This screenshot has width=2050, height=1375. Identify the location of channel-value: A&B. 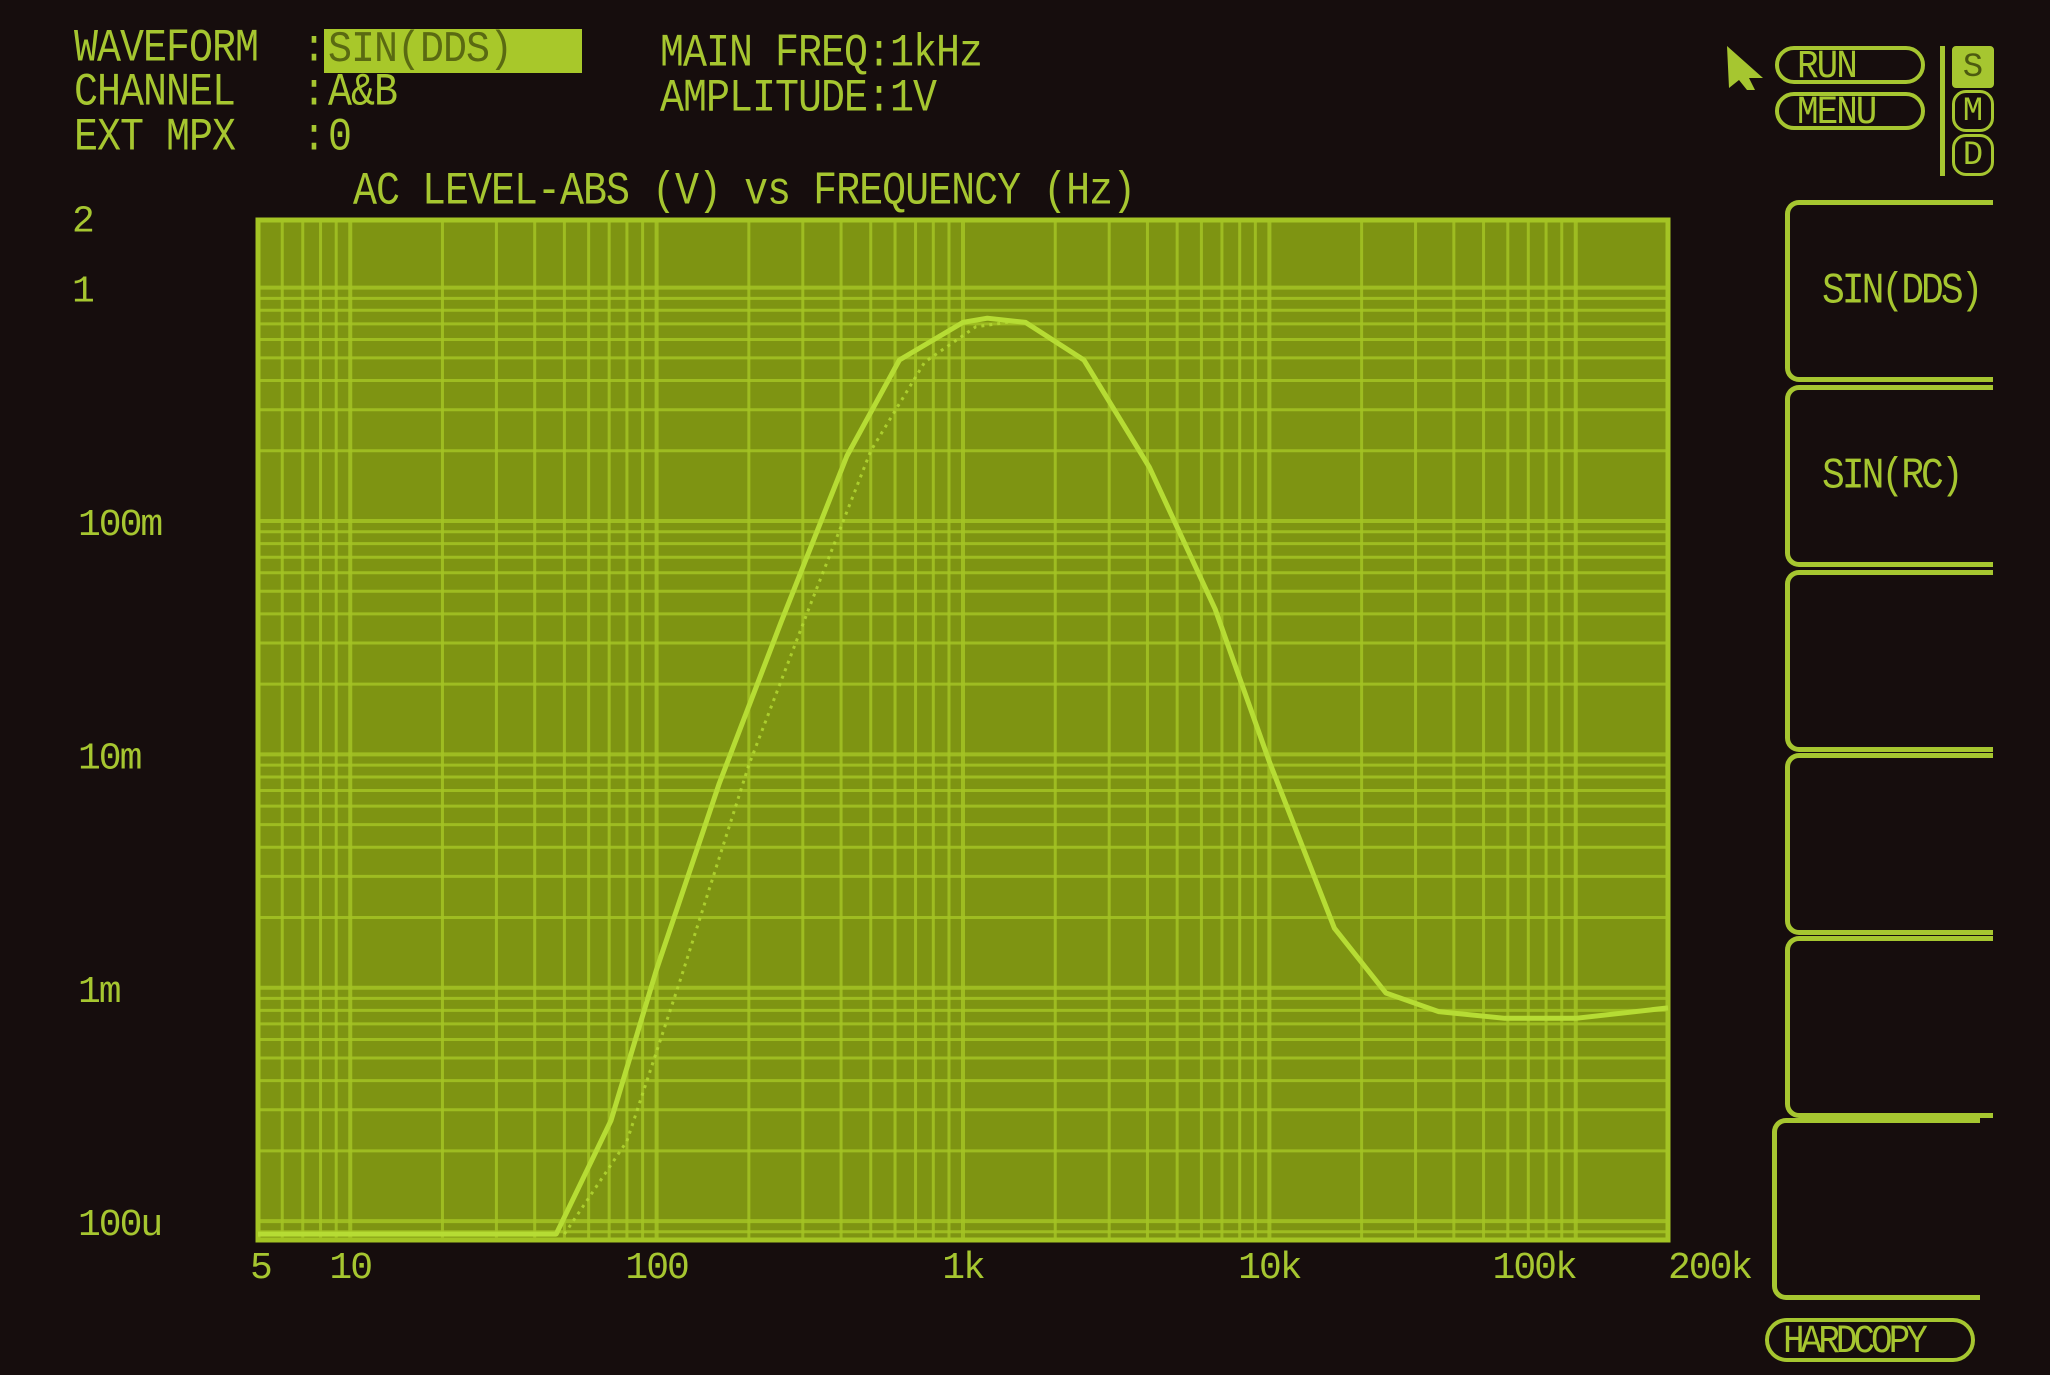
(363, 93).